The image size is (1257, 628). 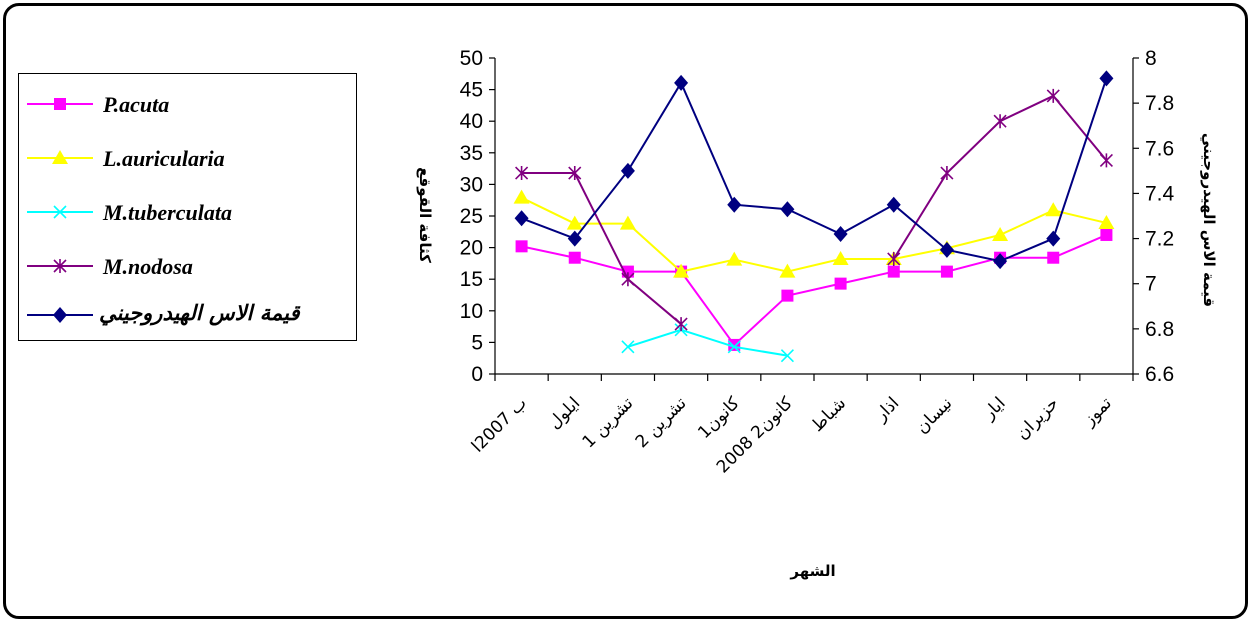 What do you see at coordinates (471, 121) in the screenshot?
I see `y-tick-label: 40` at bounding box center [471, 121].